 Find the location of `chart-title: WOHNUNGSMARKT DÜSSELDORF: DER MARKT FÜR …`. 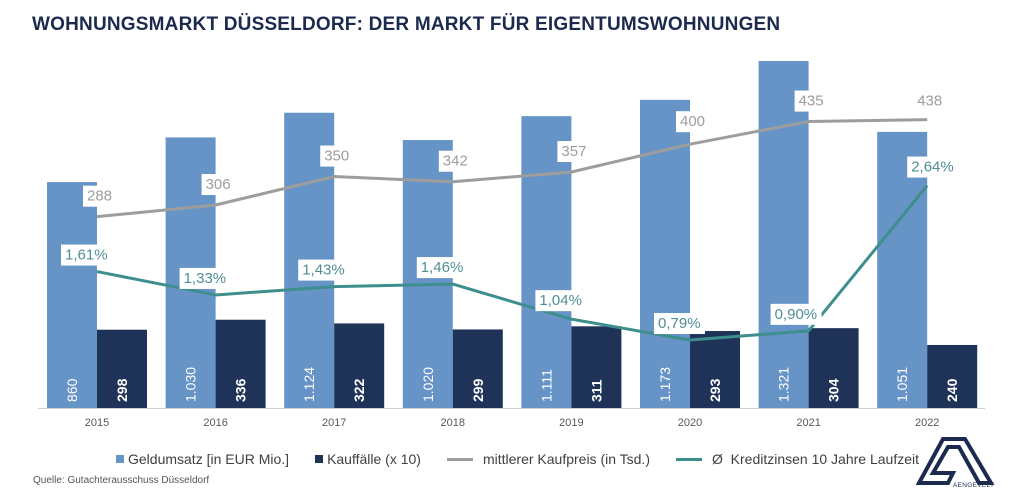

chart-title: WOHNUNGSMARKT DÜSSELDORF: DER MARKT FÜR … is located at coordinates (406, 24).